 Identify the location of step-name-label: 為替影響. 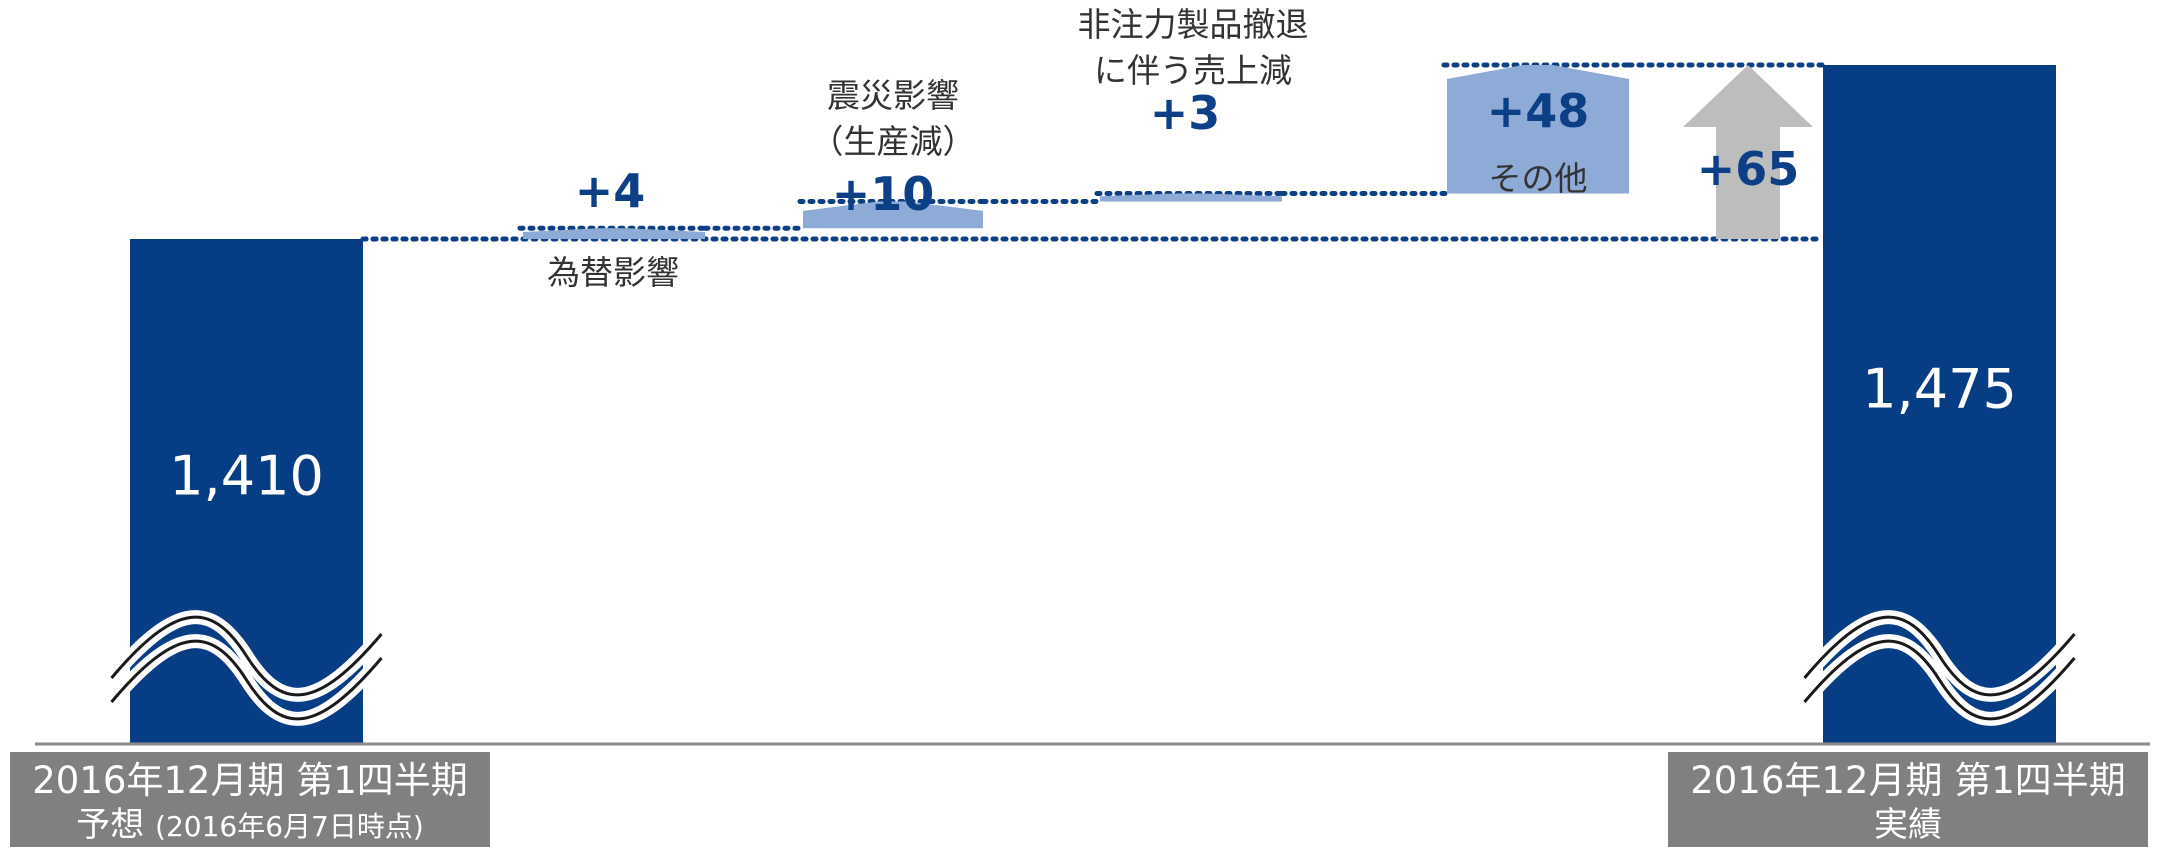
(613, 272).